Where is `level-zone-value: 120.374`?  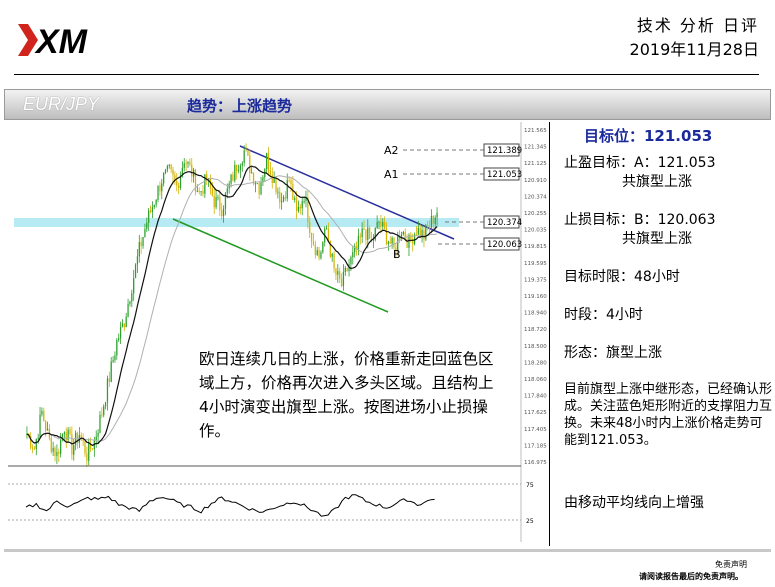
level-zone-value: 120.374 is located at coordinates (504, 223).